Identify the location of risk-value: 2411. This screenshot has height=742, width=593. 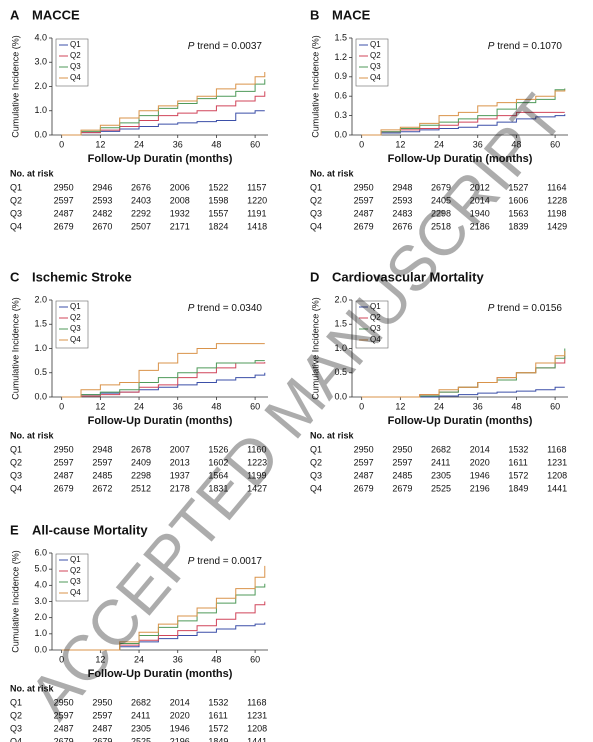
(140, 715).